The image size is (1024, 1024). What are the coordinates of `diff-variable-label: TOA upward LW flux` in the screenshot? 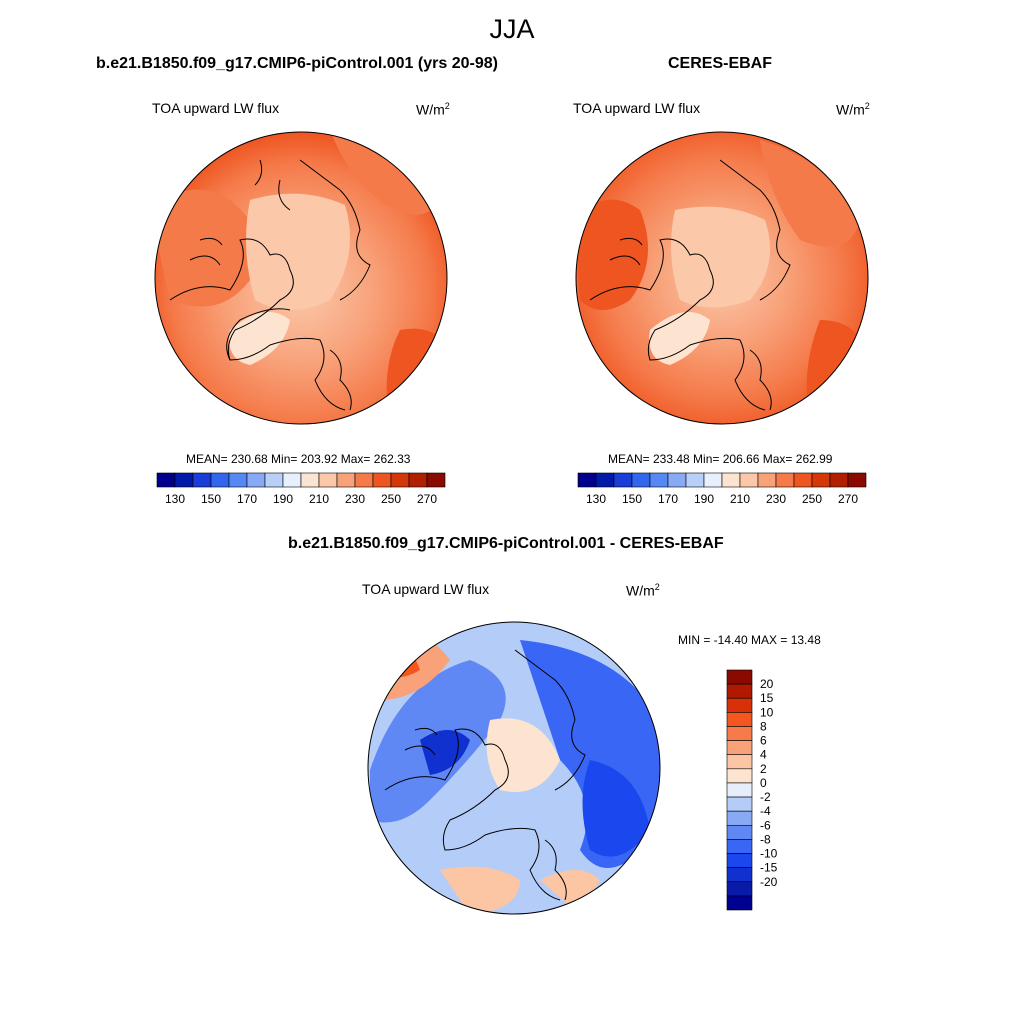 It's located at (426, 589).